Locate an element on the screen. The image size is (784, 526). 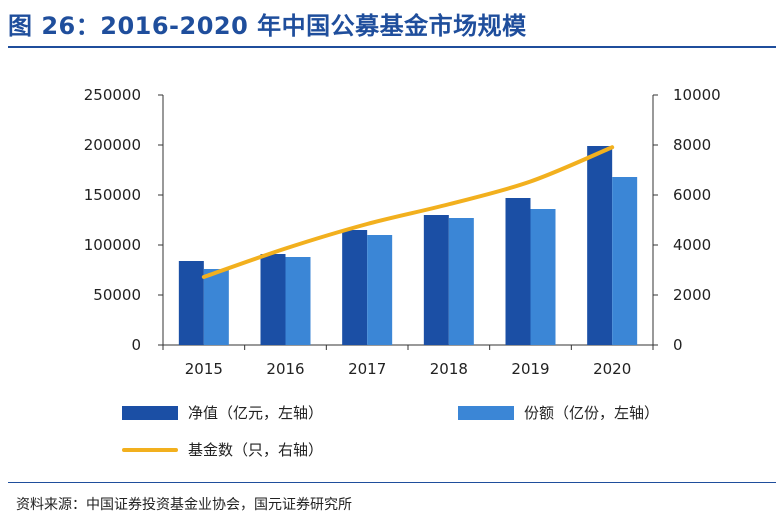
x-tick-label: 2015 is located at coordinates (204, 369).